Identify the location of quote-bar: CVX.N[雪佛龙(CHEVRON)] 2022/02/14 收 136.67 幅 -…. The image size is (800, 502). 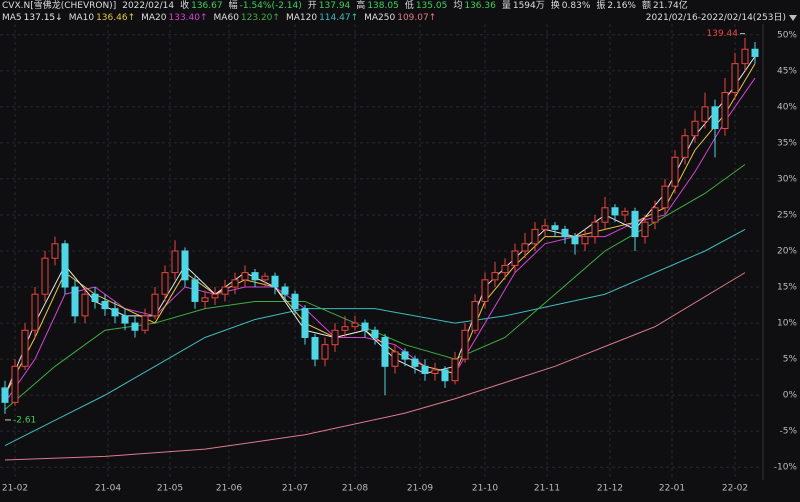
(400, 6).